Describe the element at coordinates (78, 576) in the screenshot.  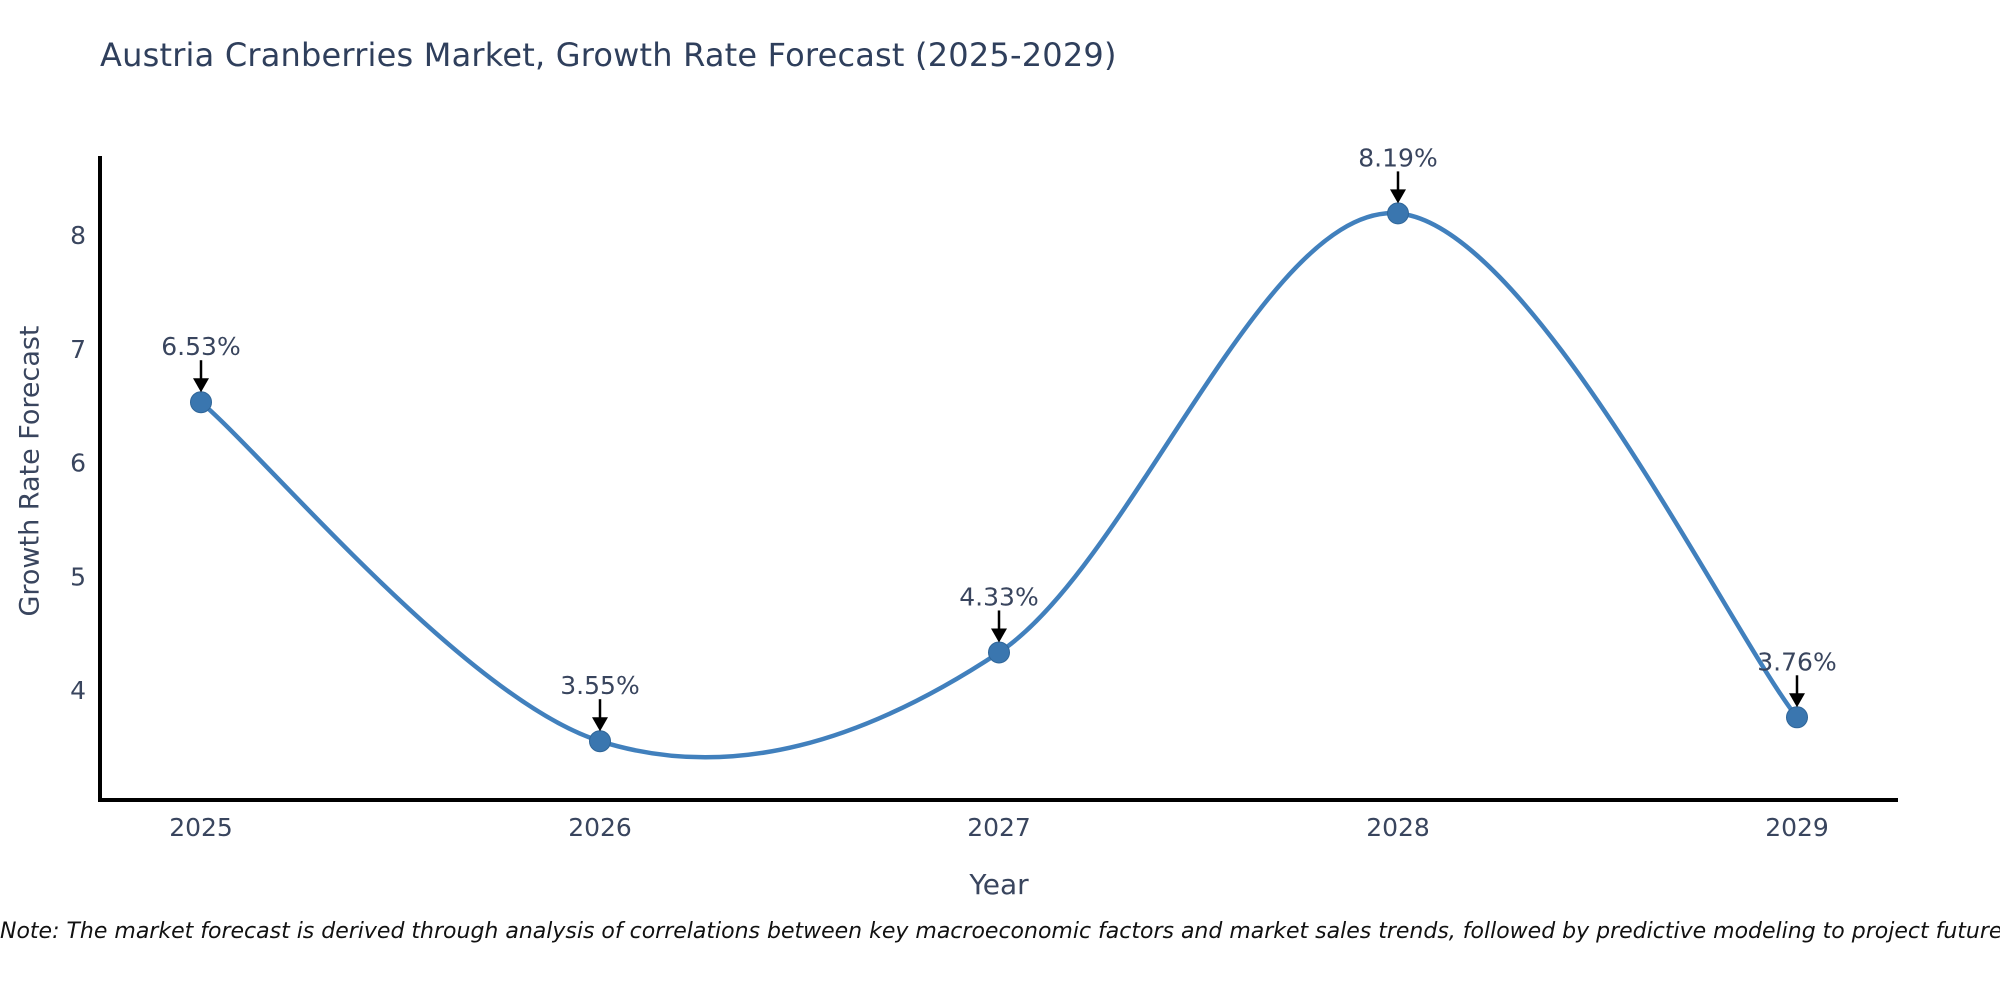
I see `y-tick-label: 5` at that location.